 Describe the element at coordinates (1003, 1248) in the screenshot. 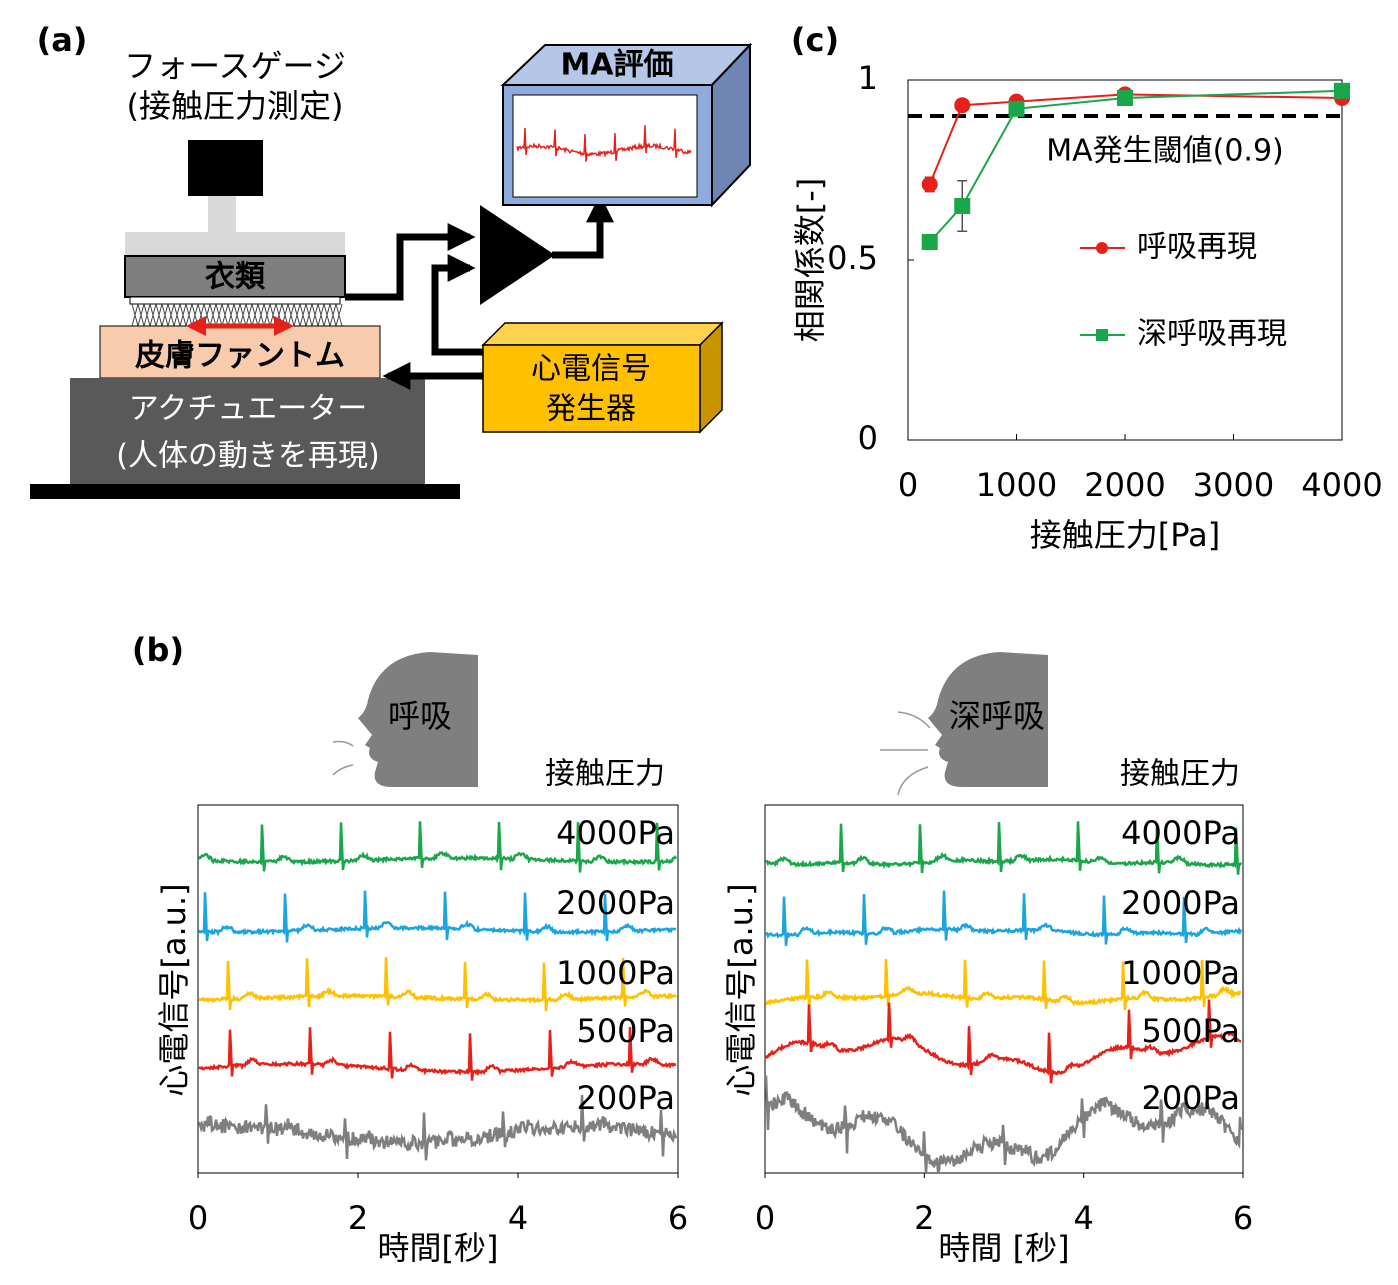

I see `x-axis-label: 時間 [秒]` at that location.